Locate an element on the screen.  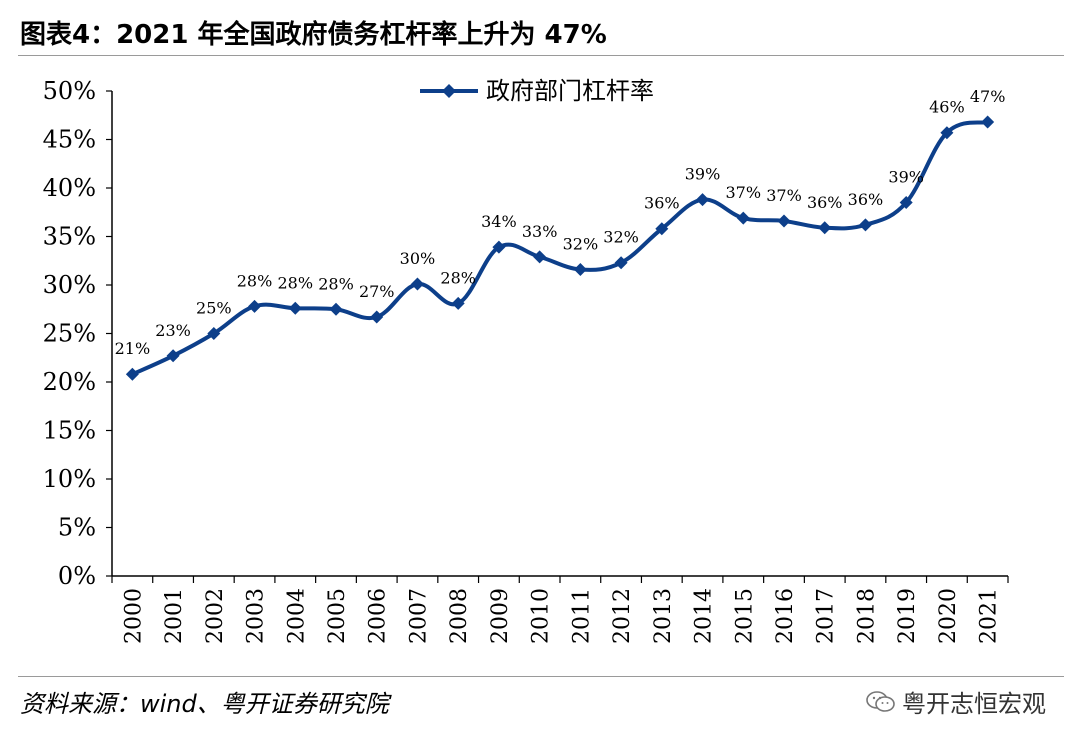
data-label: 21% is located at coordinates (133, 348).